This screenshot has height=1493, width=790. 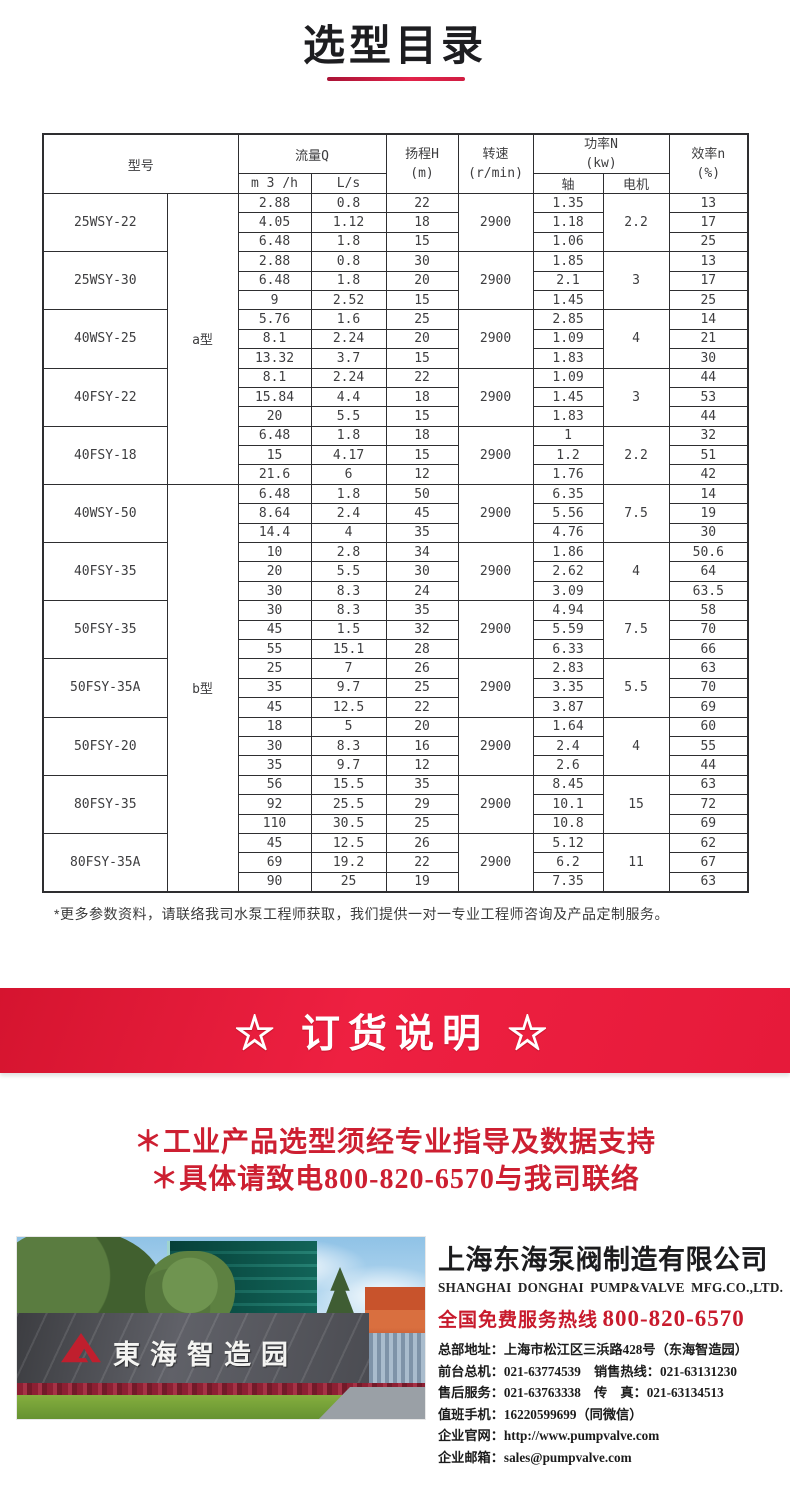 I want to click on flow-ls-cell: 12.5, so click(x=348, y=707).